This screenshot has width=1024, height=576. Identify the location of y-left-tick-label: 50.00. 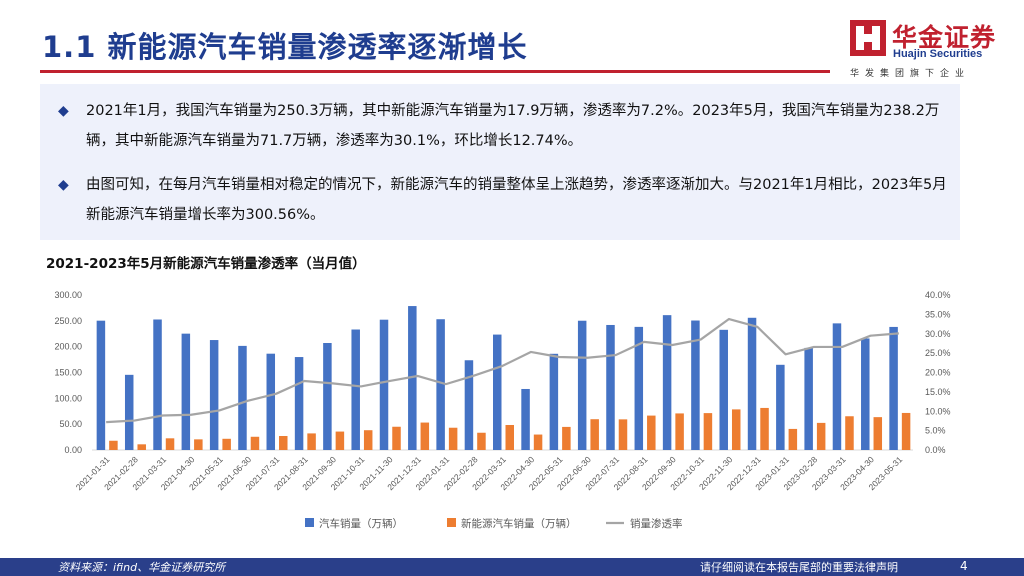
(70, 424).